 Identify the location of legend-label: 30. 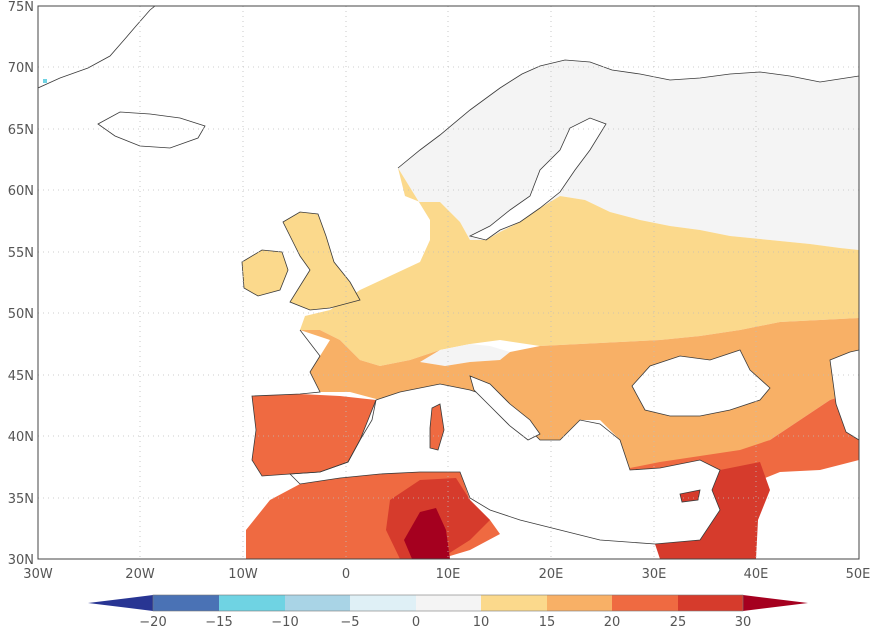
(743, 621).